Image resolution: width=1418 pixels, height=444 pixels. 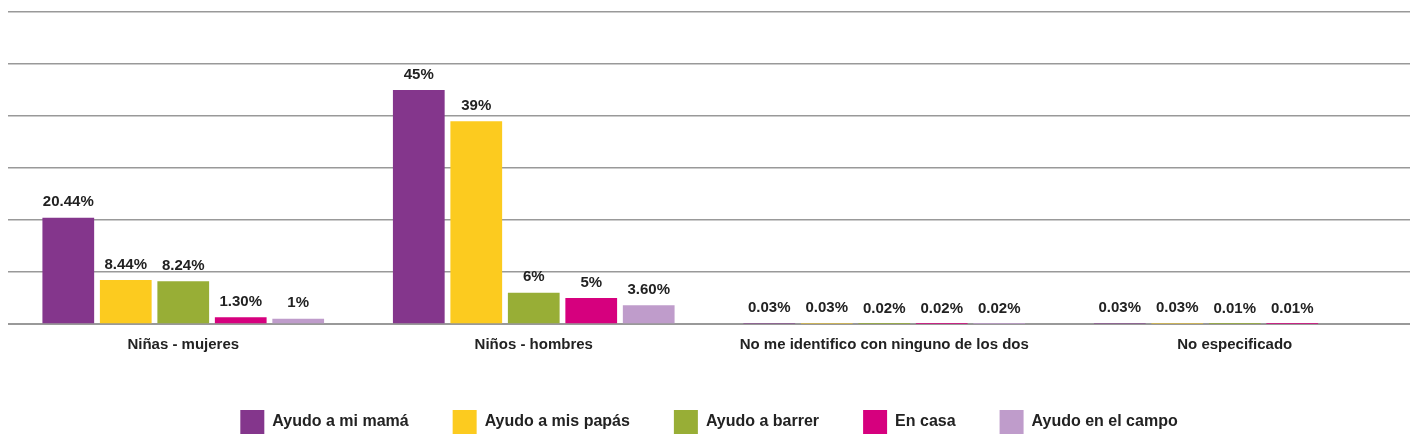 I want to click on x-tick-label: Niñas - mujeres, so click(x=183, y=344).